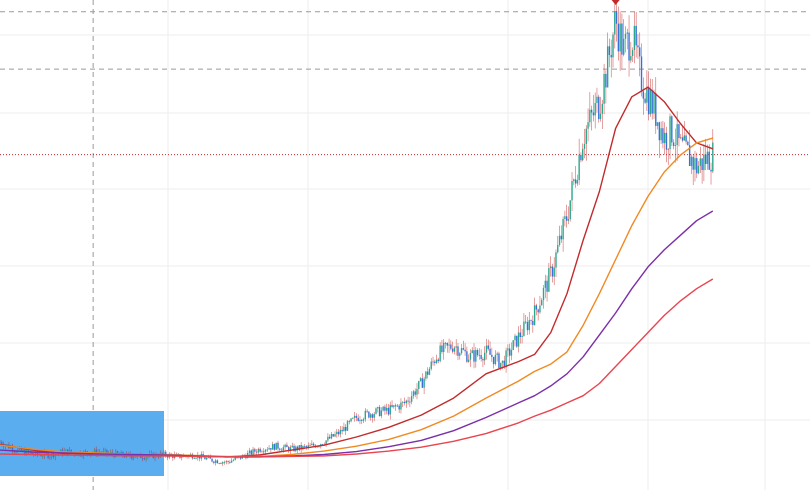 This screenshot has width=810, height=490. I want to click on high-marker-icon, so click(615, 2).